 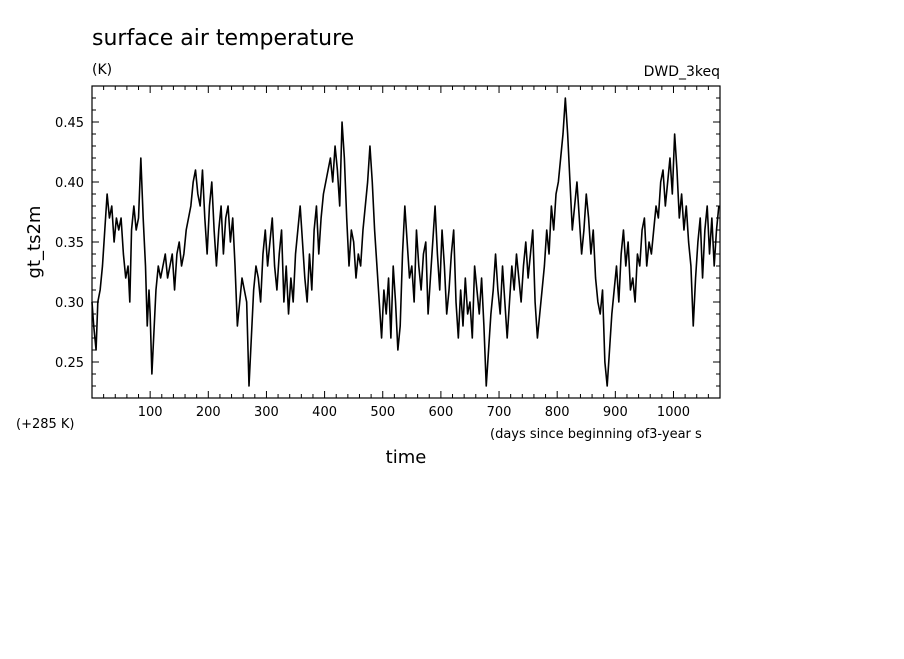 I want to click on x-axis-units: (days since beginning of3-year s, so click(x=596, y=434).